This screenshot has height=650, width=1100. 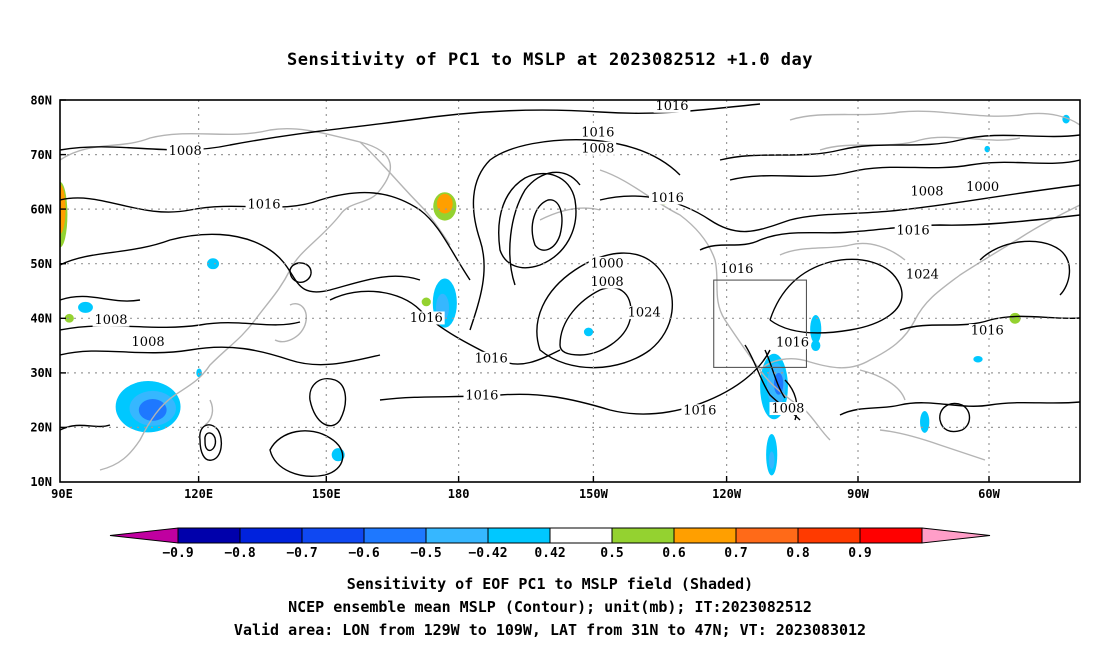 I want to click on lon-tick-label: 150E, so click(x=326, y=494).